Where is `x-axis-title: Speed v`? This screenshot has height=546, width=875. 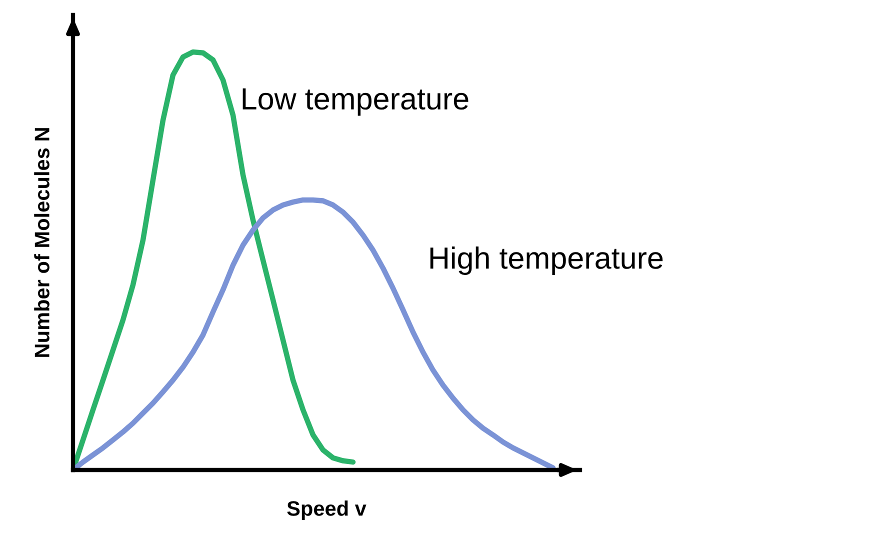
x-axis-title: Speed v is located at coordinates (326, 510).